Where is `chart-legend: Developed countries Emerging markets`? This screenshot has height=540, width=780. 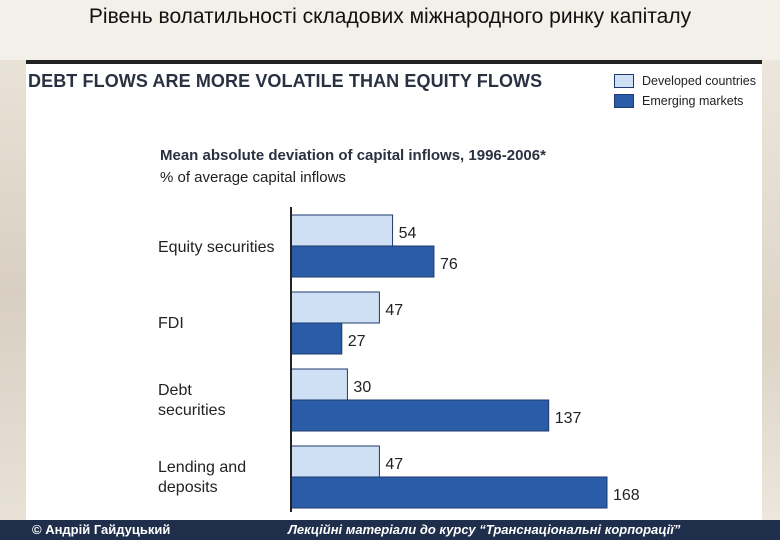 chart-legend: Developed countries Emerging markets is located at coordinates (685, 91).